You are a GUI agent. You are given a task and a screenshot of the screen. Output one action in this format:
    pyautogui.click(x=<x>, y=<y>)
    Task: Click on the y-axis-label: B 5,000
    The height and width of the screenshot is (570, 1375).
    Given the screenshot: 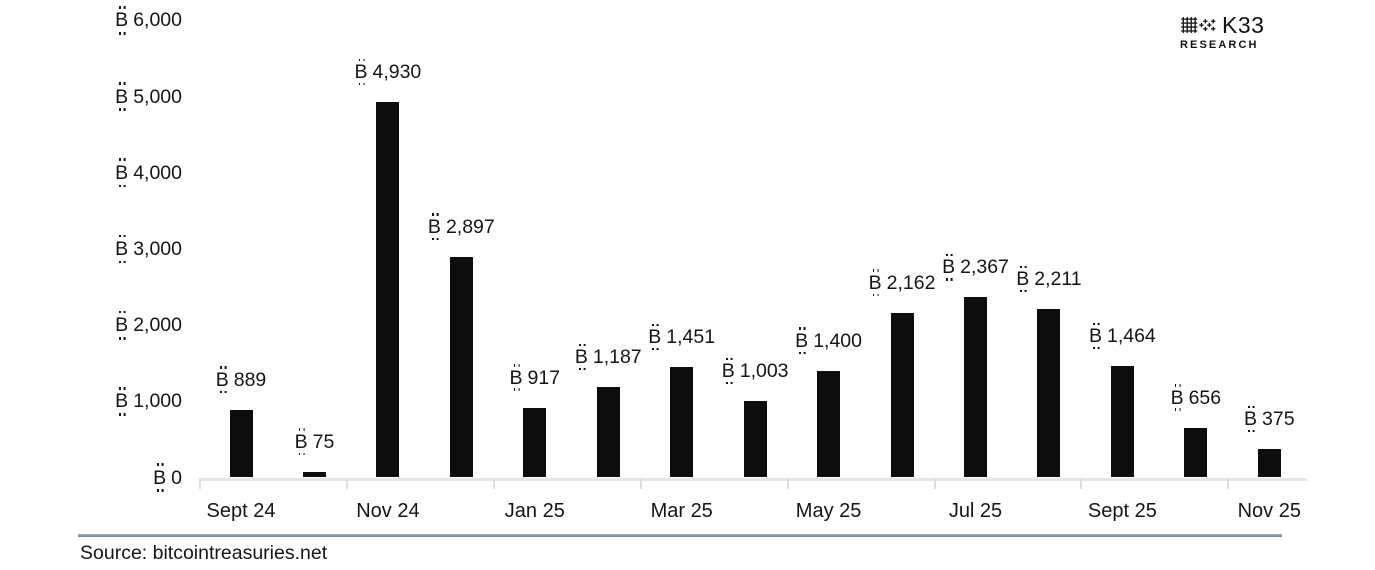 What is the action you would take?
    pyautogui.click(x=148, y=97)
    